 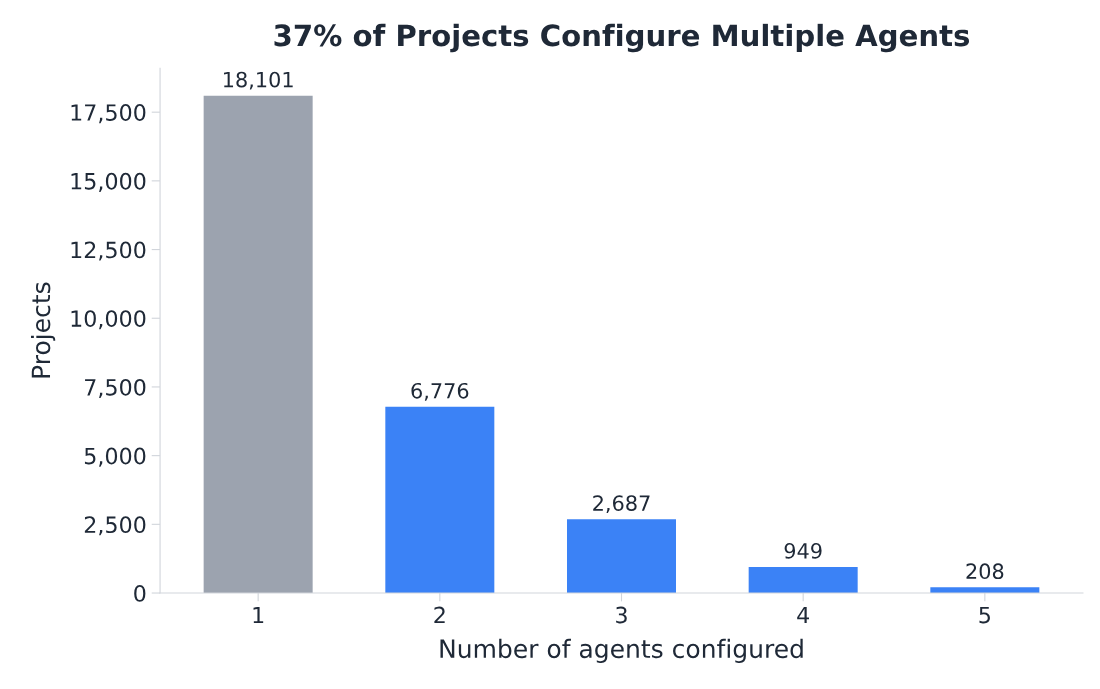 What do you see at coordinates (803, 550) in the screenshot?
I see `data-label: 949` at bounding box center [803, 550].